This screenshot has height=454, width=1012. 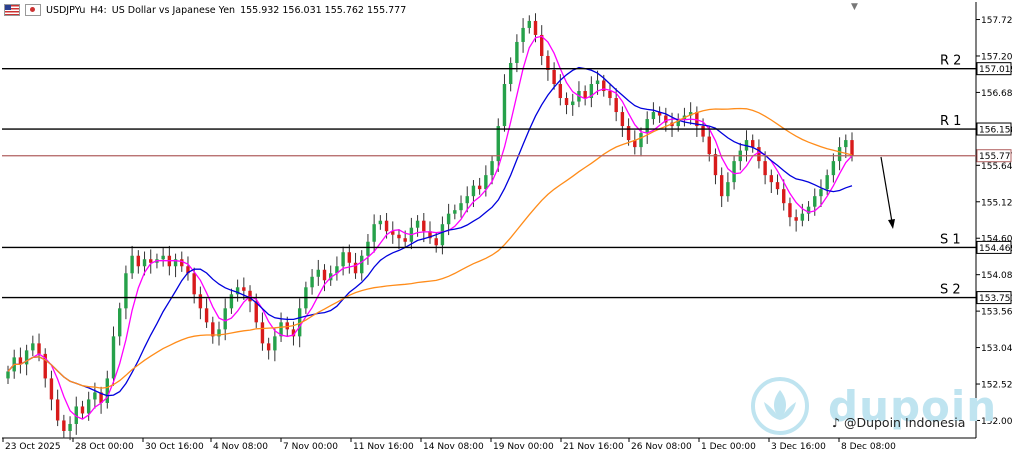 What do you see at coordinates (104, 447) in the screenshot?
I see `x-tick-label: 28 Oct 00:00` at bounding box center [104, 447].